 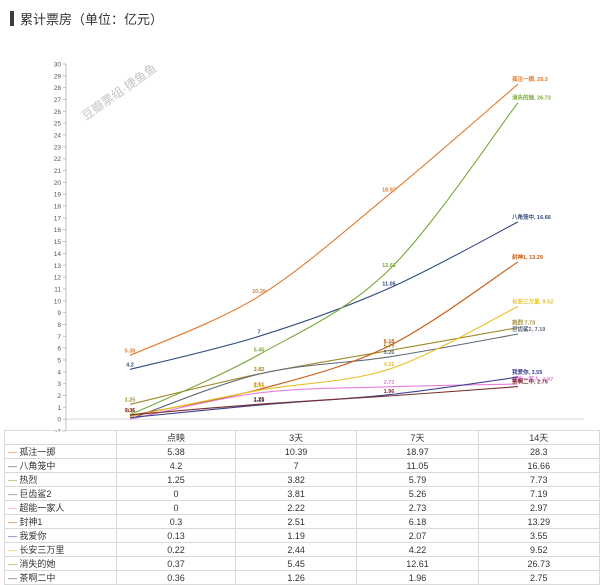 I want to click on table-column-header: 7天, so click(x=417, y=437).